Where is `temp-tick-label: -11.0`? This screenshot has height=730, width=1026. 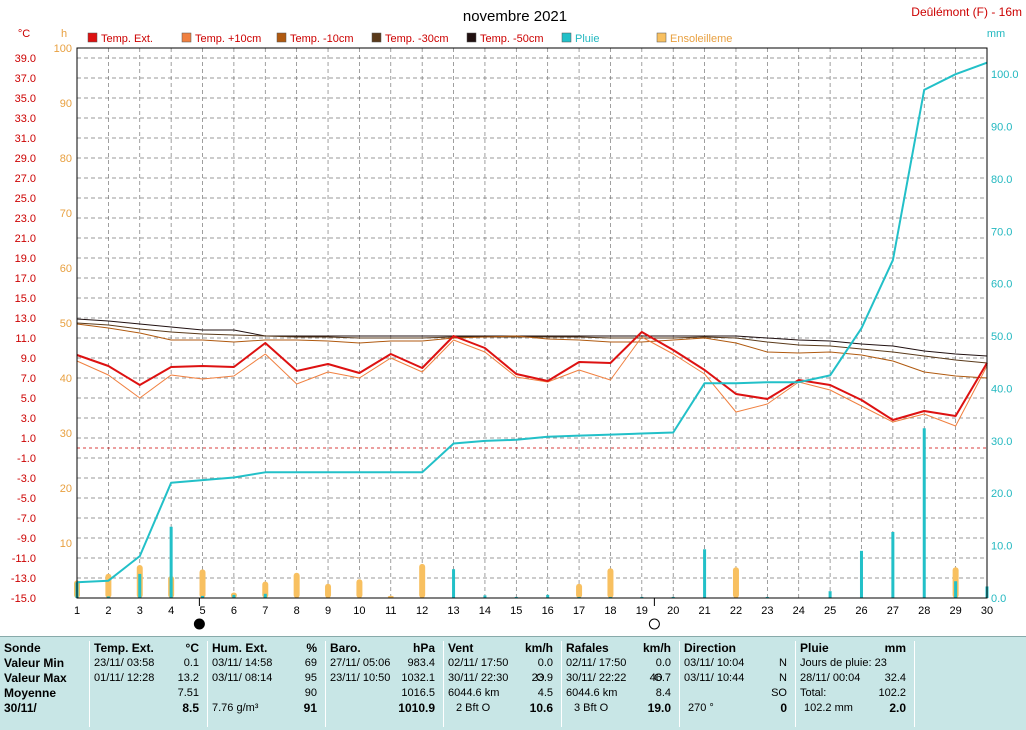 temp-tick-label: -11.0 is located at coordinates (24, 559).